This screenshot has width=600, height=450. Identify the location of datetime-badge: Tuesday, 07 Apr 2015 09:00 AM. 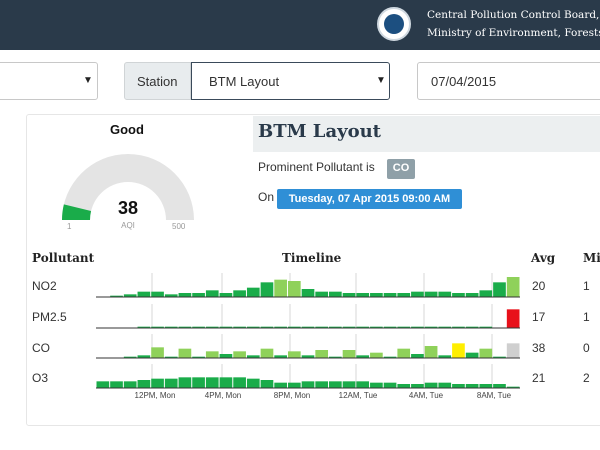
(369, 199).